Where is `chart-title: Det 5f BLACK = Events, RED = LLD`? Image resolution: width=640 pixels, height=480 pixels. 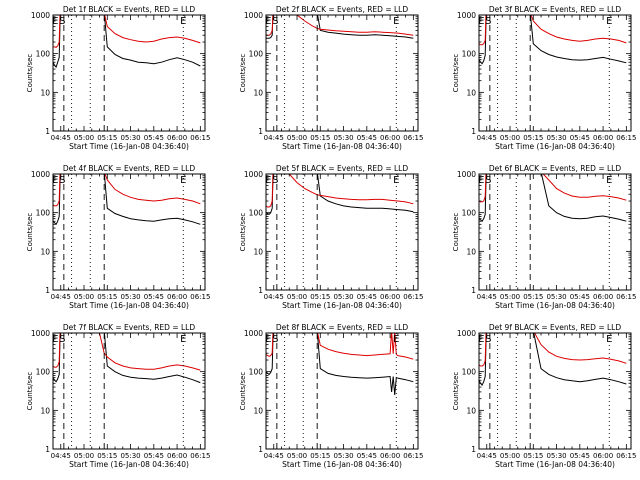
chart-title: Det 5f BLACK = Events, RED = LLD is located at coordinates (342, 168).